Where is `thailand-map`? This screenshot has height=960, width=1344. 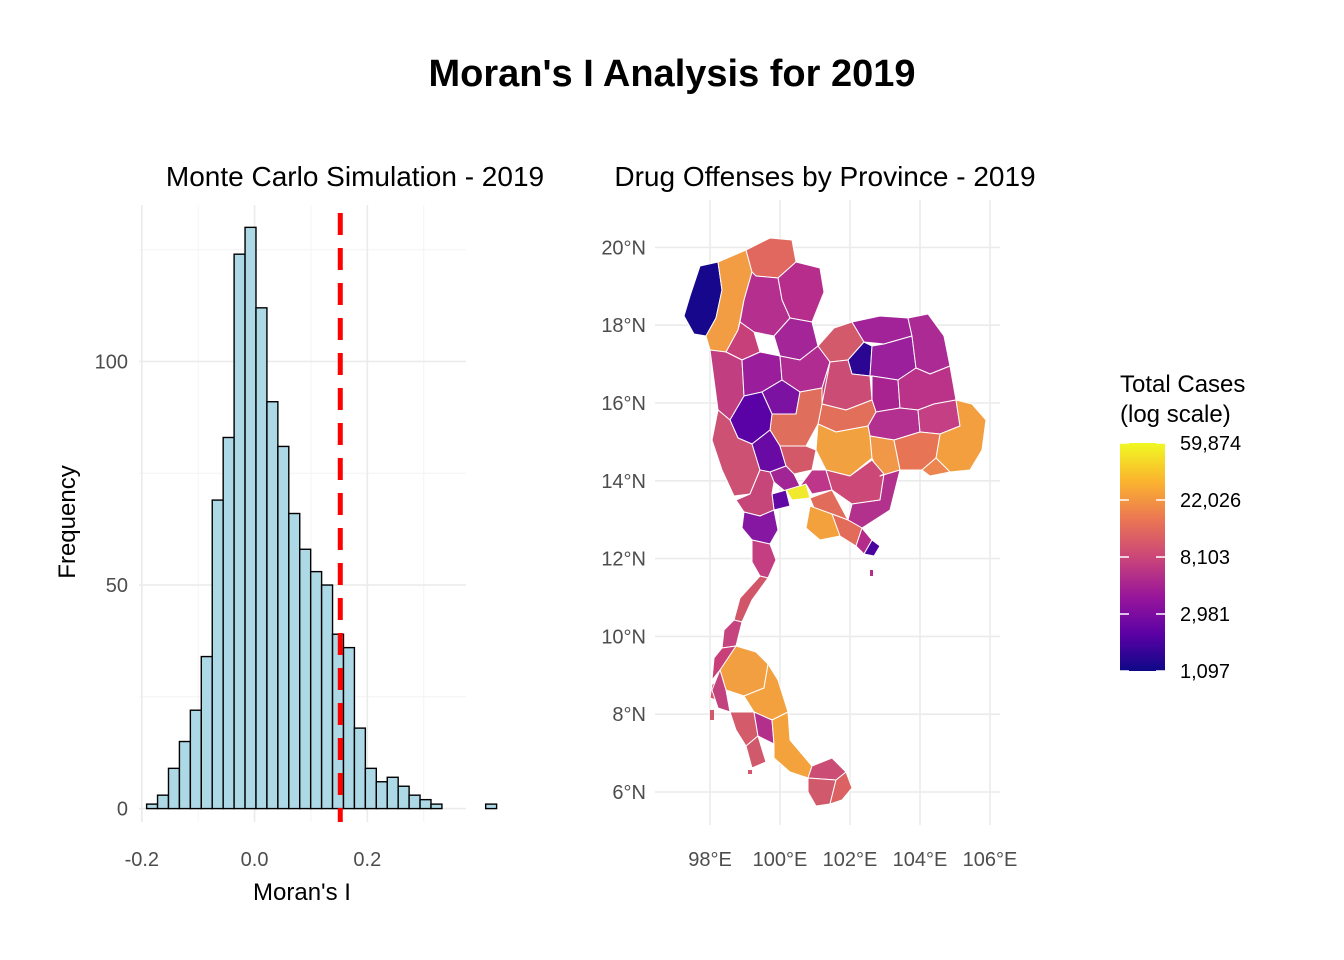
thailand-map is located at coordinates (835, 522).